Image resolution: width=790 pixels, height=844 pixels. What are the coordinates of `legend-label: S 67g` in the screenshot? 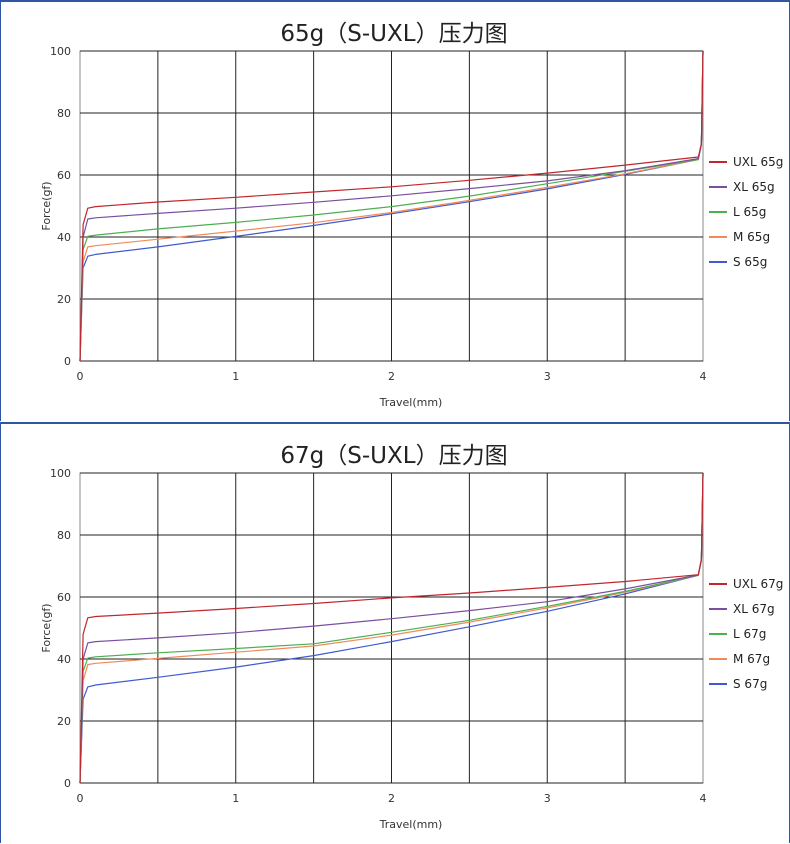 It's located at (750, 684).